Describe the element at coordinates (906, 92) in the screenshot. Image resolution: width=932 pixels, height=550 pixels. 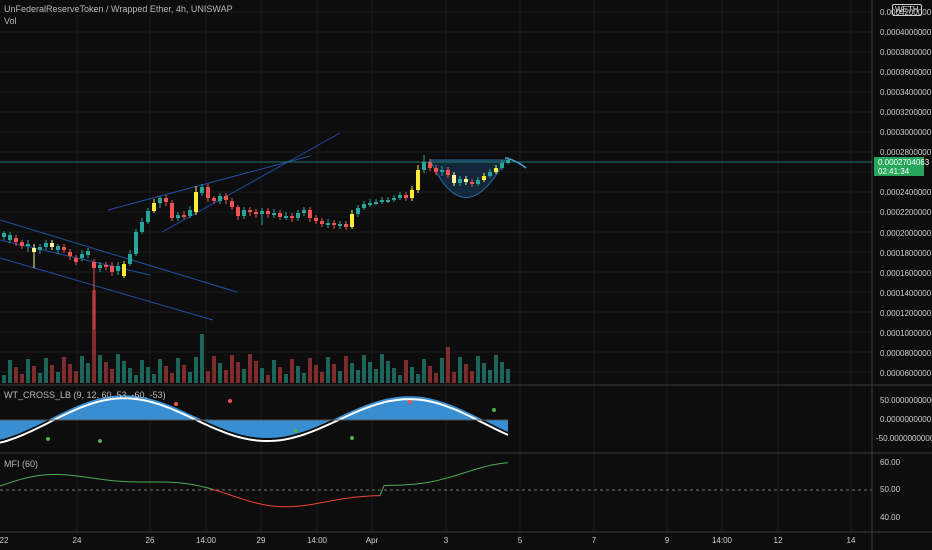
I see `price-label: 0.0003400000` at that location.